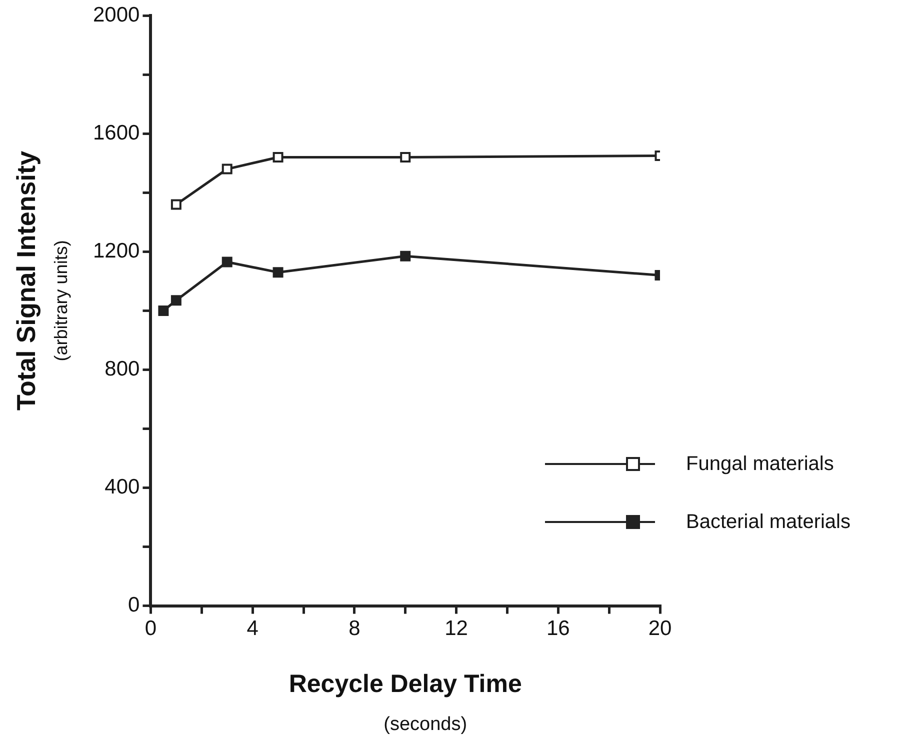 The width and height of the screenshot is (904, 745). I want to click on x-axis-title: Recycle Delay Time (seconds), so click(405, 703).